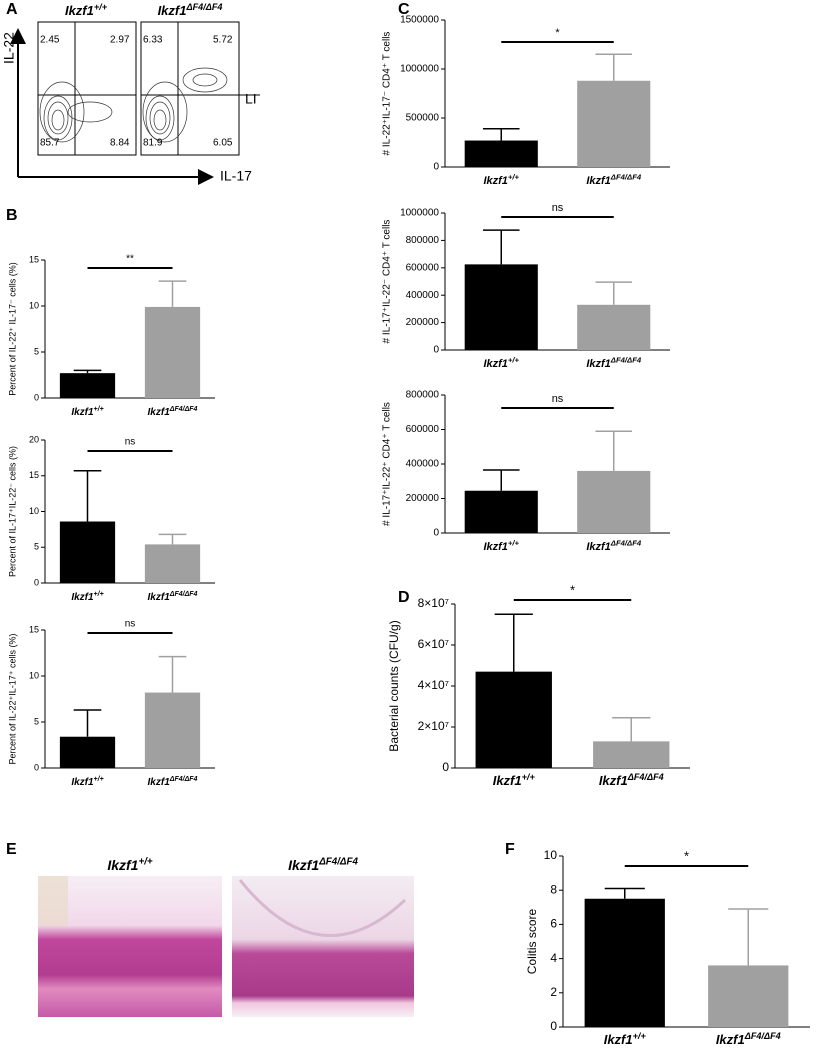  I want to click on y-tick-label: 8, so click(553, 889).